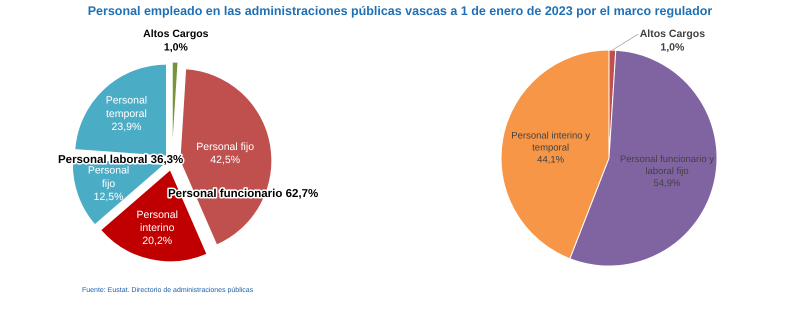 The height and width of the screenshot is (335, 800). I want to click on data-label: 54,9%, so click(668, 183).